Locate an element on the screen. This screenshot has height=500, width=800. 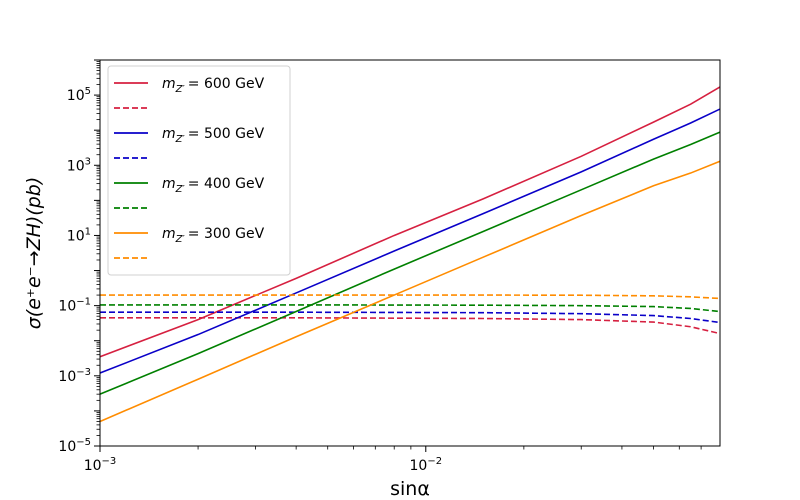
series-line-8-dashed is located at coordinates (410, 297).